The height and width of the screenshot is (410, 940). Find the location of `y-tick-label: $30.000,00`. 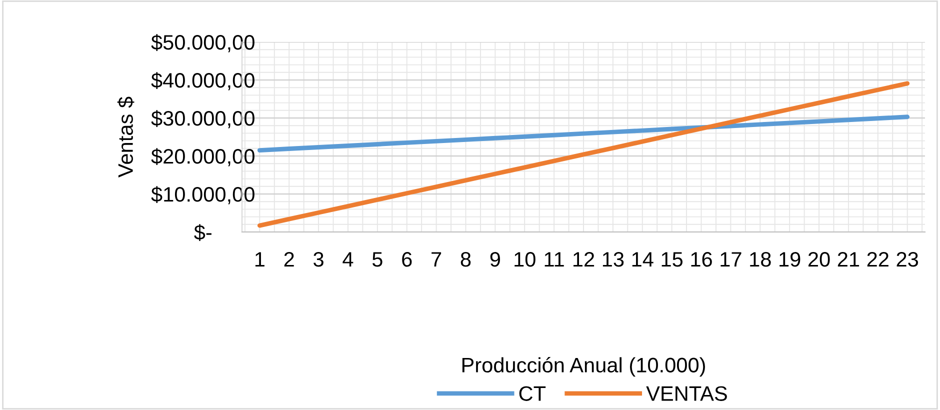

y-tick-label: $30.000,00 is located at coordinates (202, 119).